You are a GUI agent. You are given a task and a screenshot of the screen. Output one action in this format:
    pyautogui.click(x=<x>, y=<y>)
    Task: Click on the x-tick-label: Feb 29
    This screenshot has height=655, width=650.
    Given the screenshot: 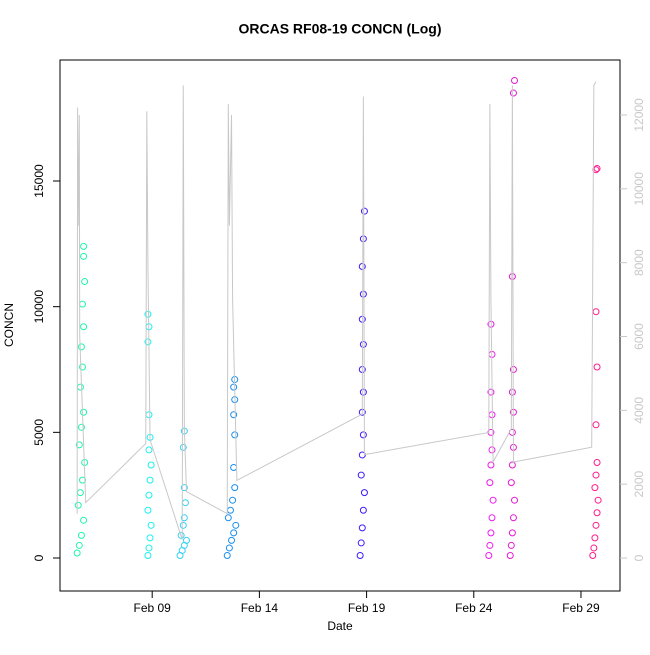 What is the action you would take?
    pyautogui.click(x=581, y=608)
    